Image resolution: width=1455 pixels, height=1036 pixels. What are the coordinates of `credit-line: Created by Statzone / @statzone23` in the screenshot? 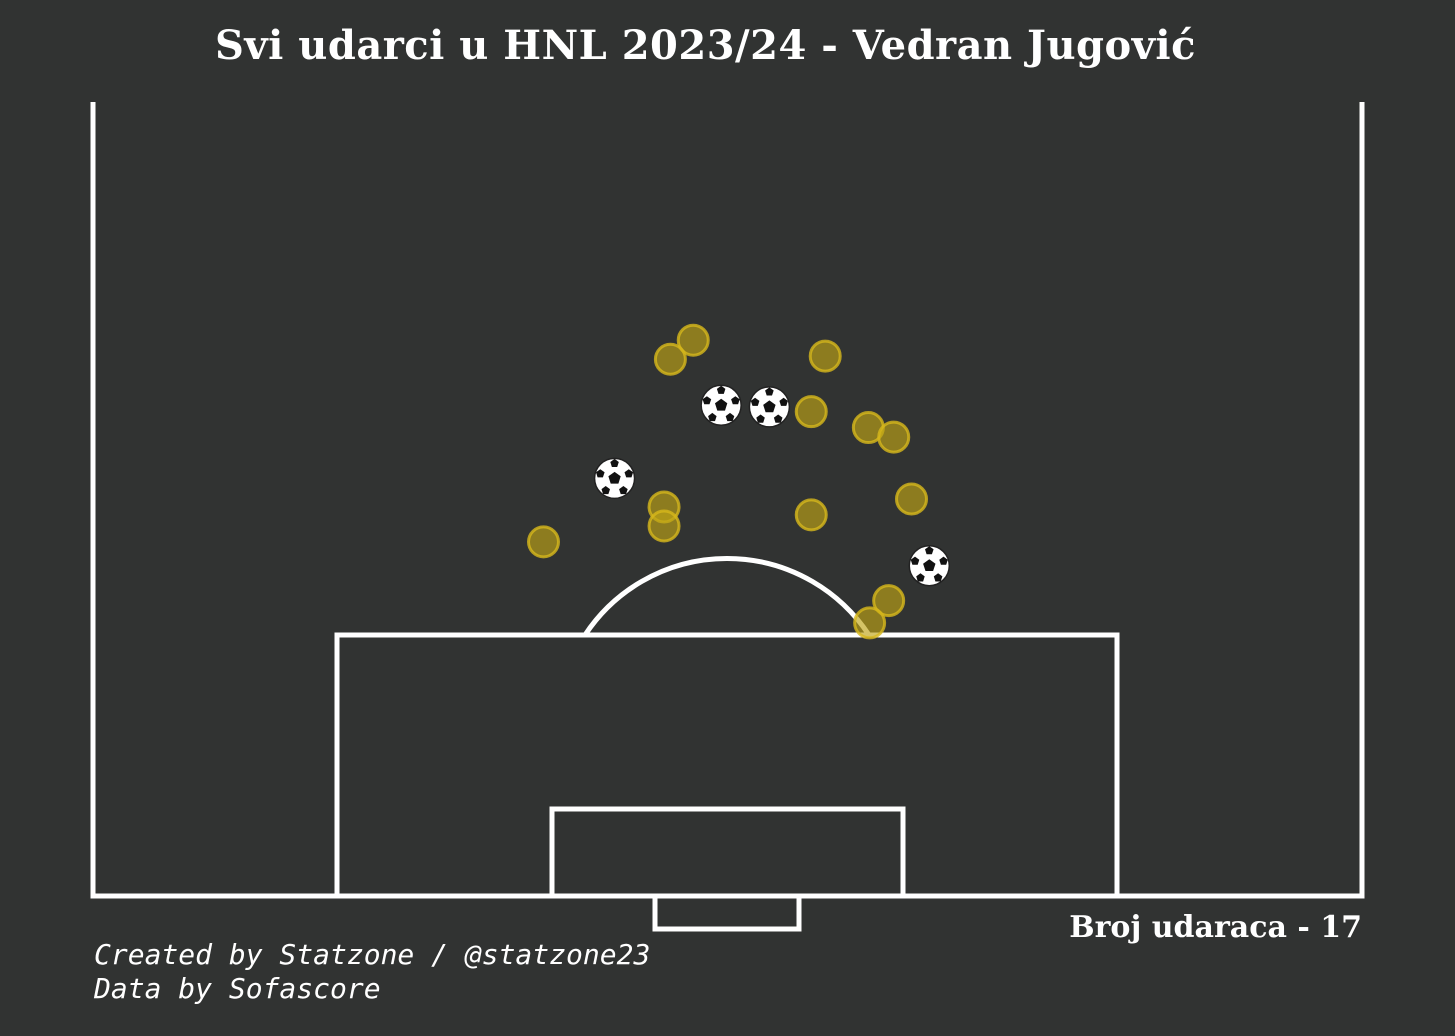 It's located at (372, 954).